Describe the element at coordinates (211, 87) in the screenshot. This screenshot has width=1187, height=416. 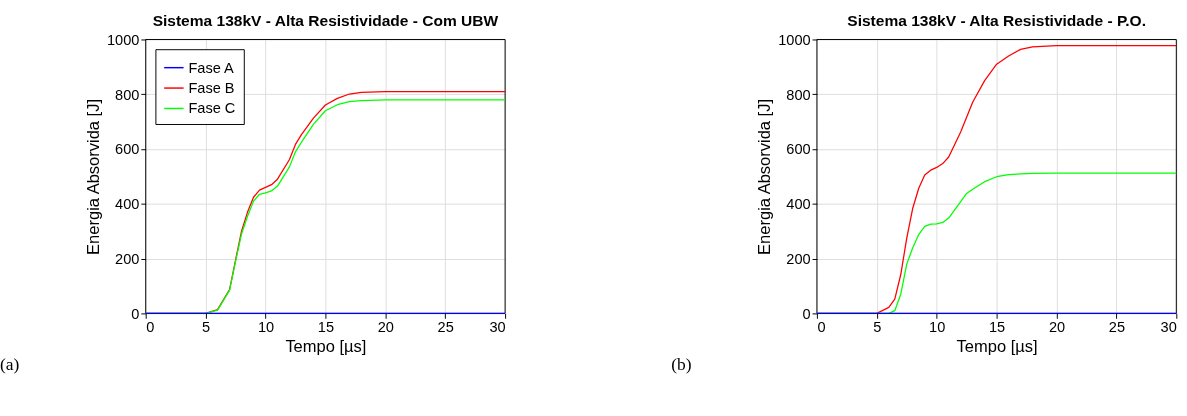
I see `legend-label: Fase B` at that location.